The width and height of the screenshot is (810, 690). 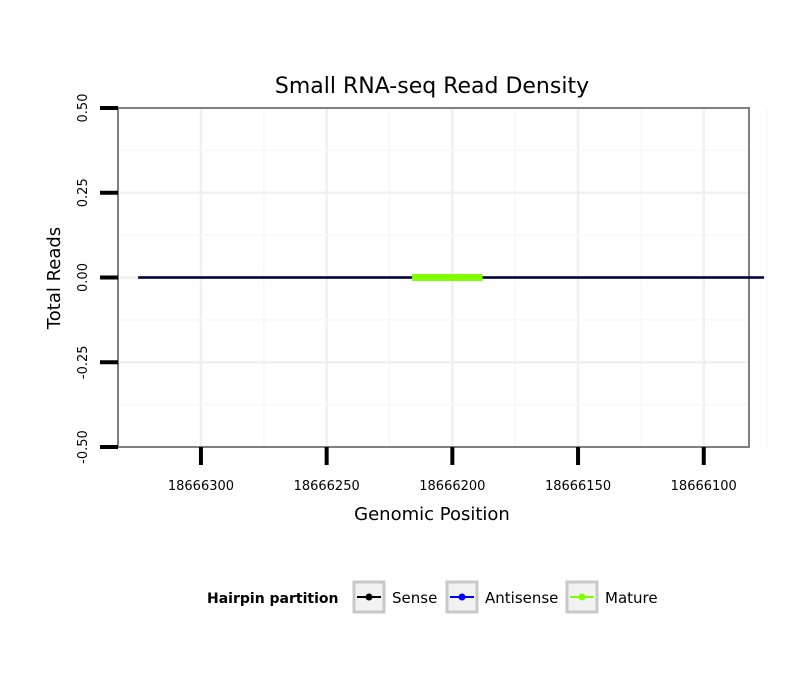 What do you see at coordinates (452, 486) in the screenshot?
I see `x-tick-label: 18666200` at bounding box center [452, 486].